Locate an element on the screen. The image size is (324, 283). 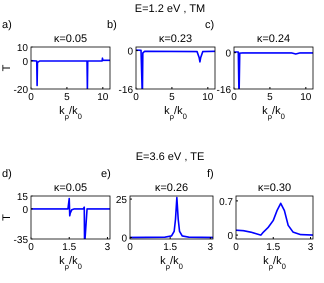
y-tick-label: 0.7 is located at coordinates (226, 202).